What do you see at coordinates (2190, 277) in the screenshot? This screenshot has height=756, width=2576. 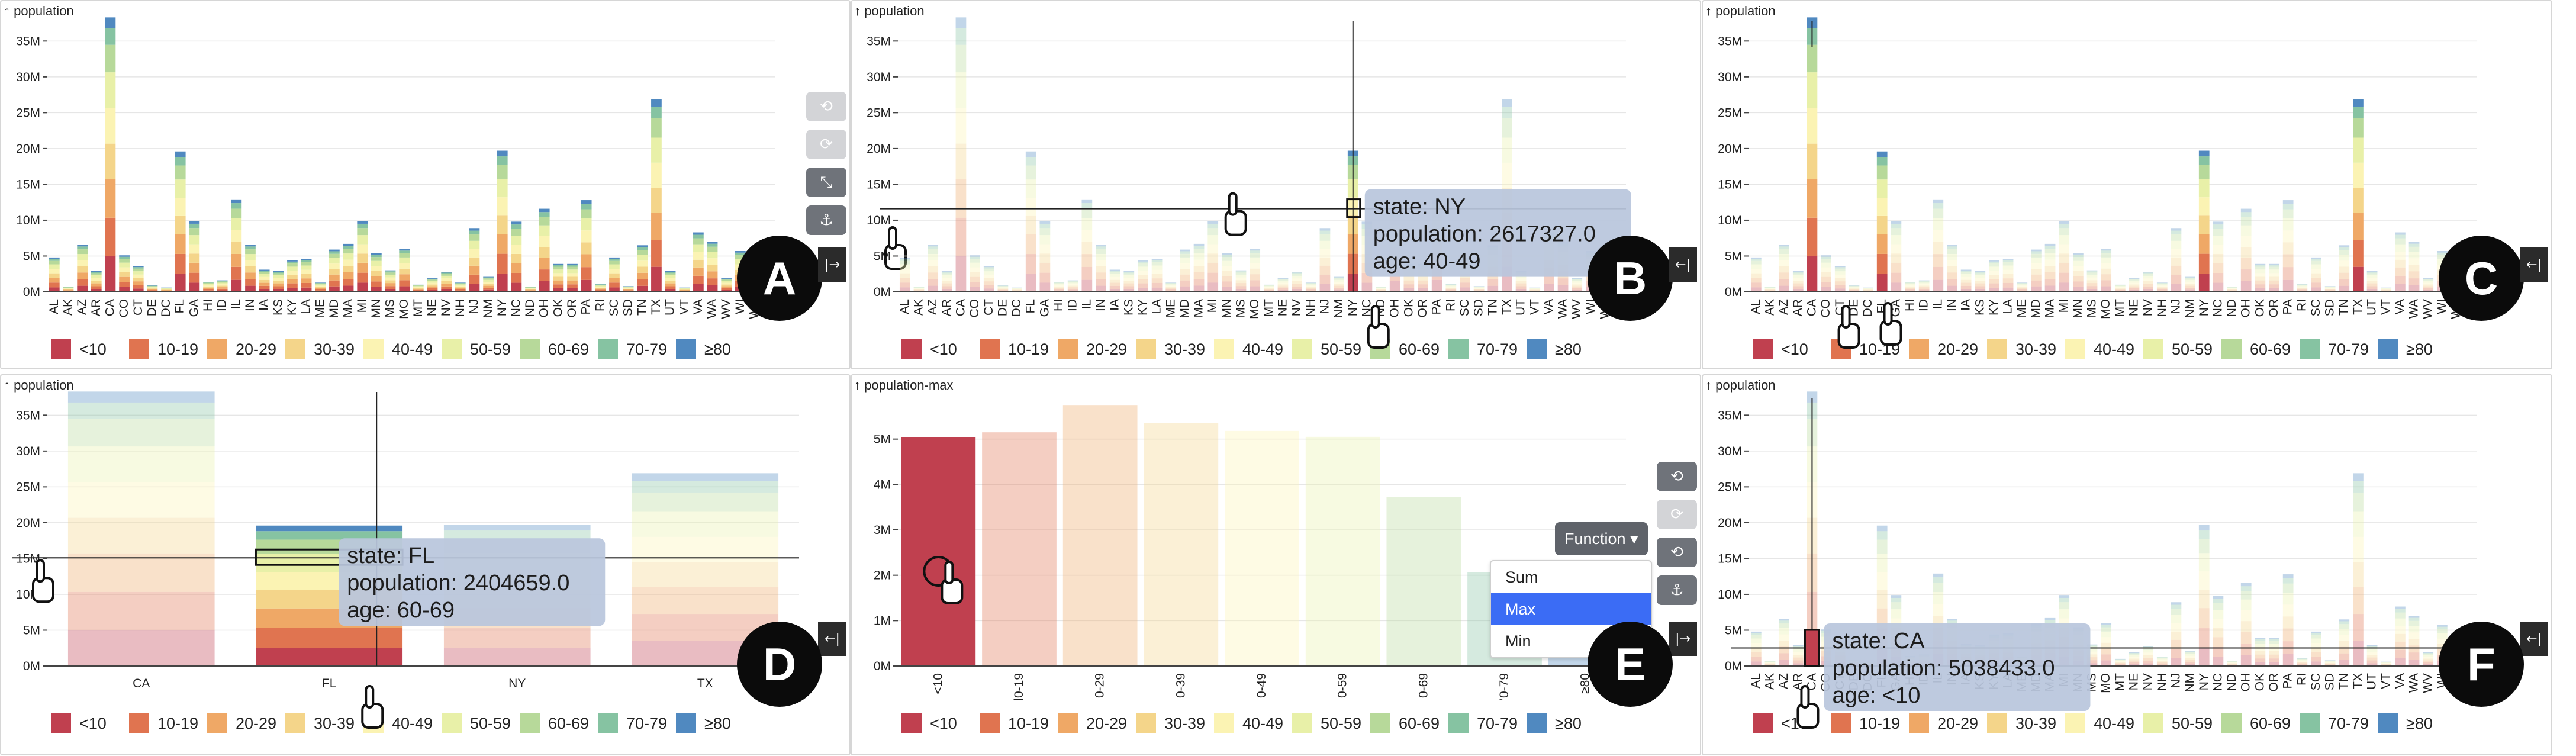 I see `bar-segment-NM-≥80` at bounding box center [2190, 277].